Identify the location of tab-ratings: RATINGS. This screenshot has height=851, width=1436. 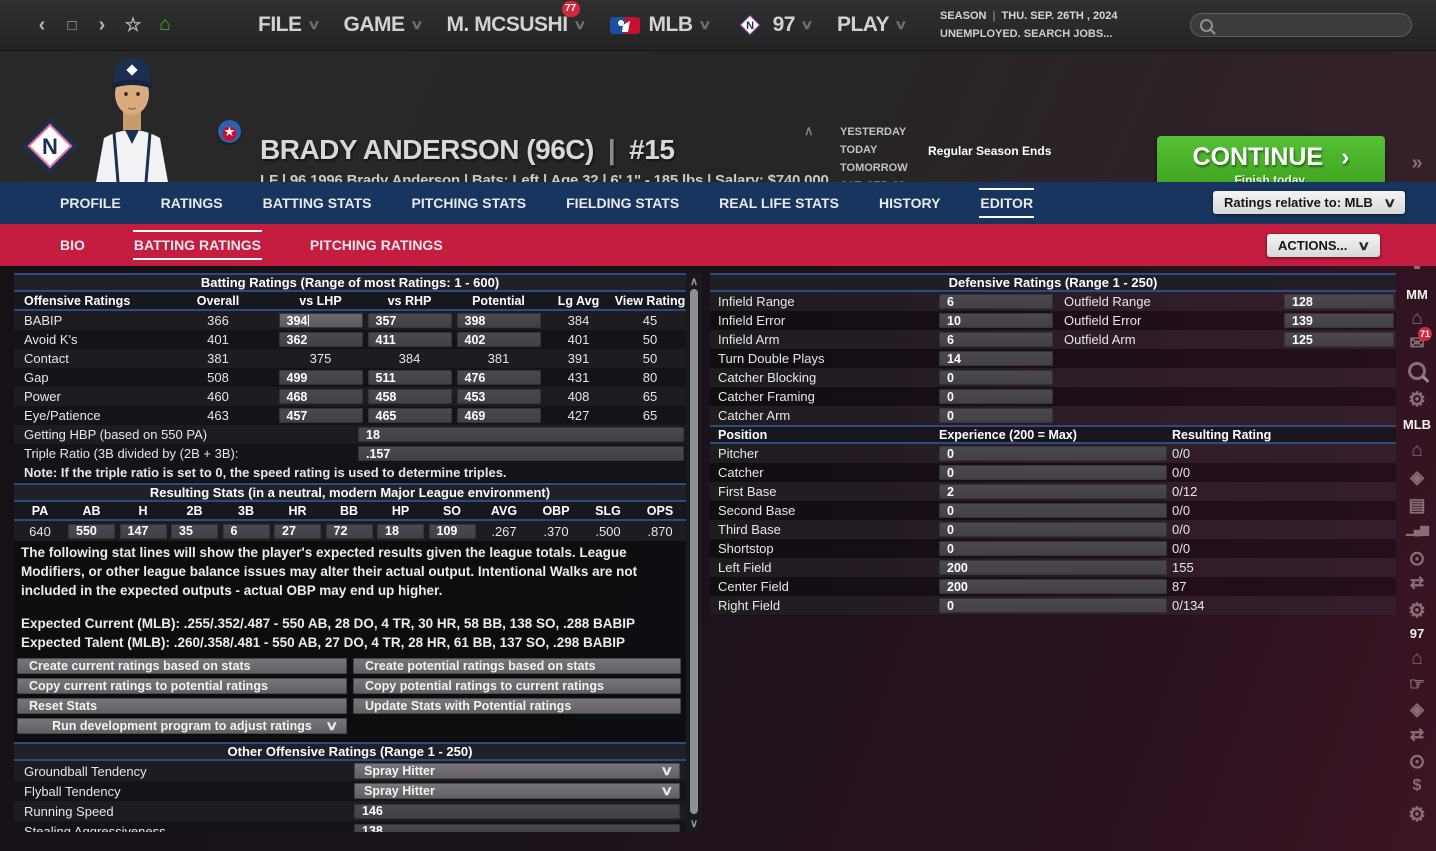
(191, 203).